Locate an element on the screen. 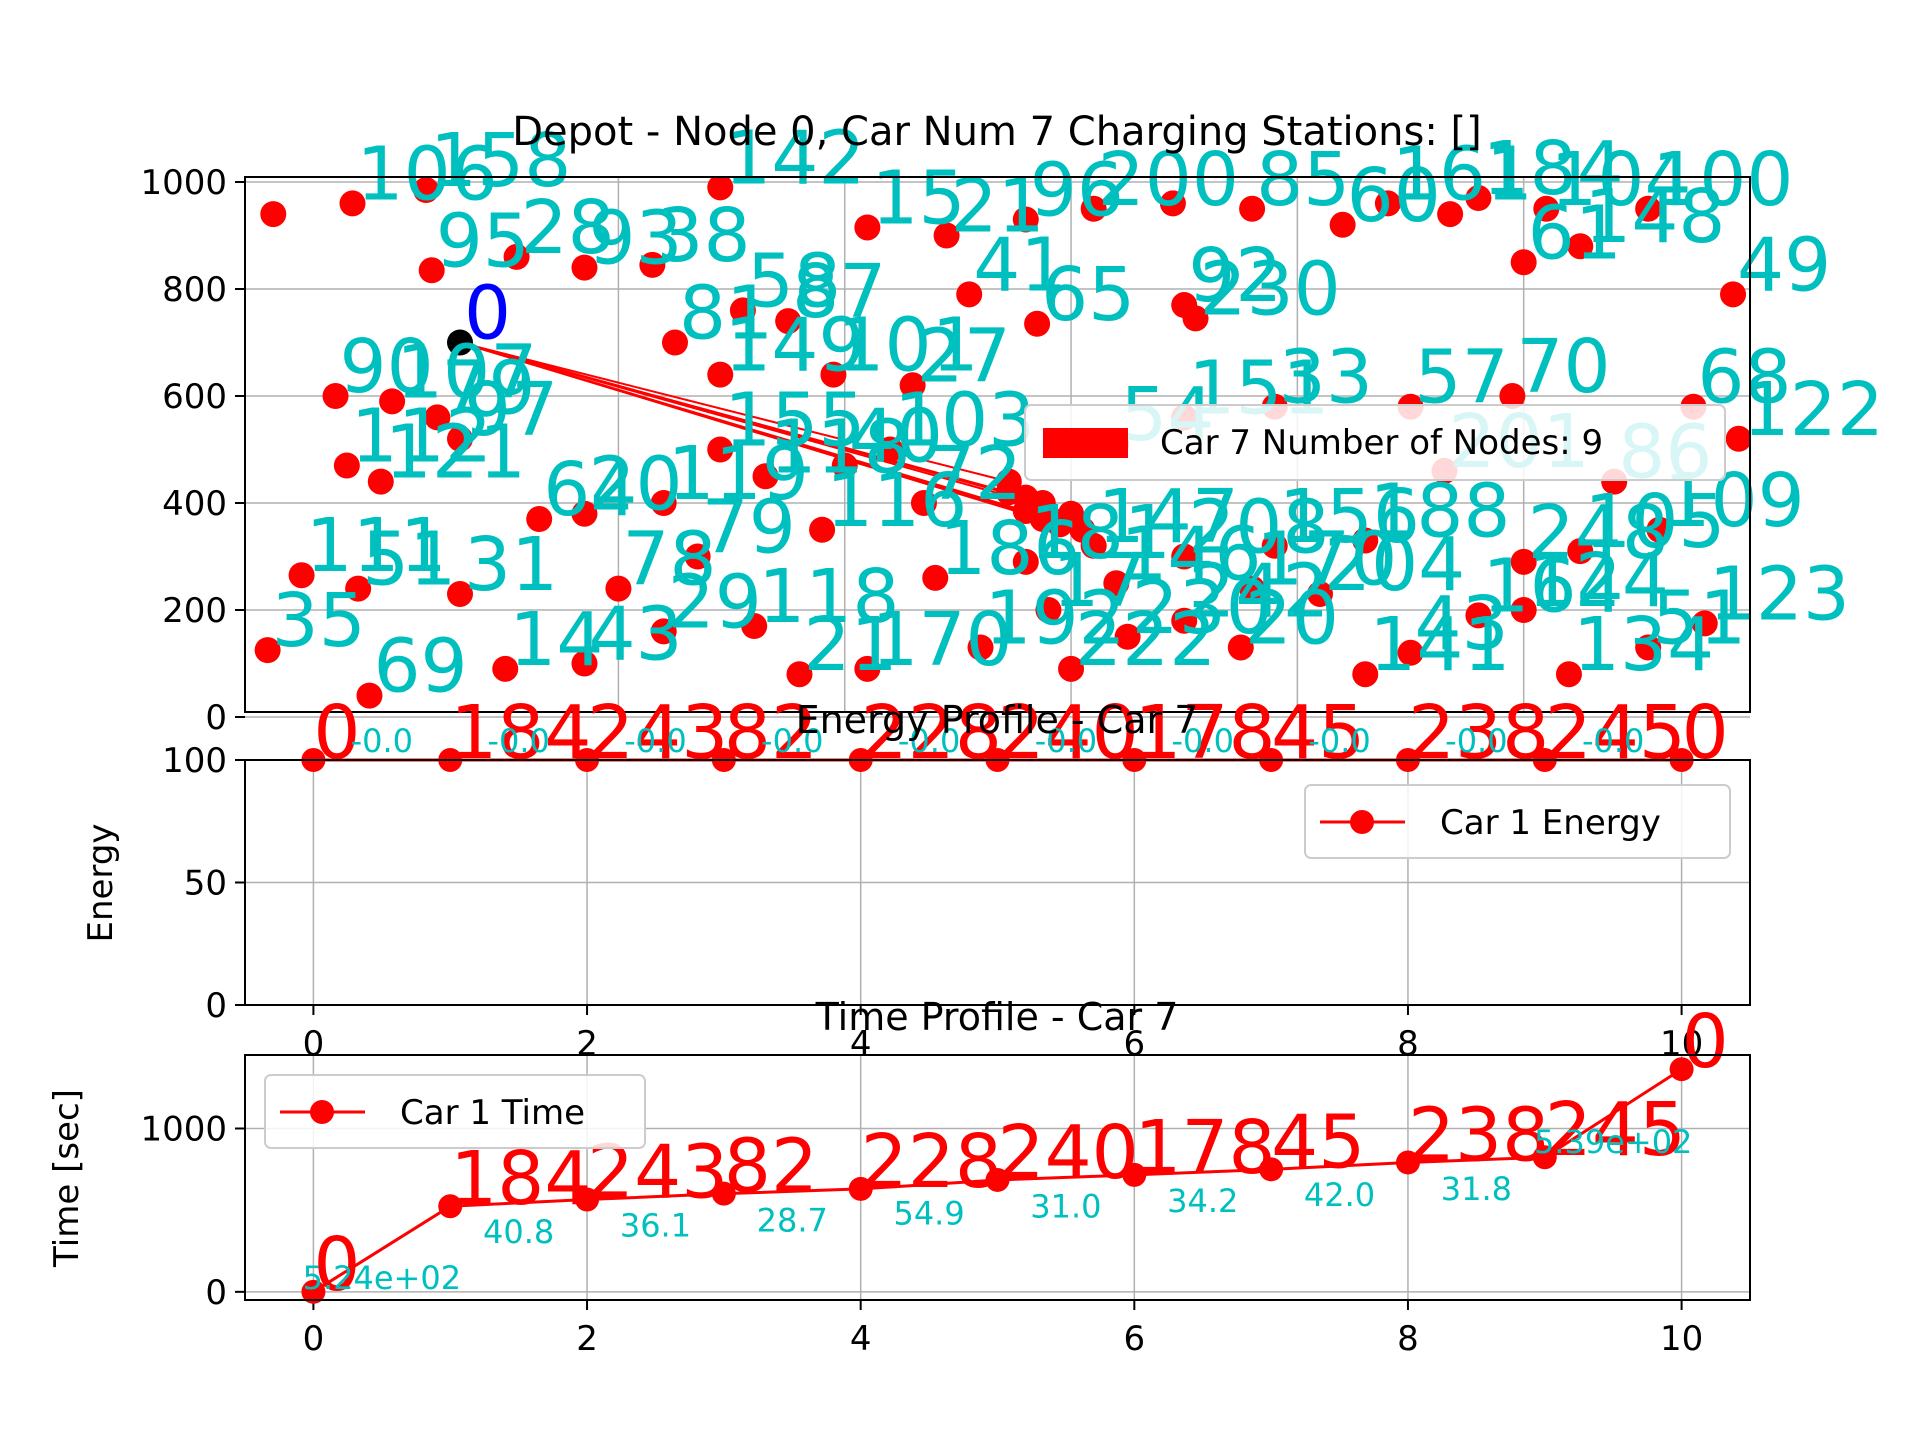 The width and height of the screenshot is (1920, 1440). node-label: 124 is located at coordinates (1598, 581).